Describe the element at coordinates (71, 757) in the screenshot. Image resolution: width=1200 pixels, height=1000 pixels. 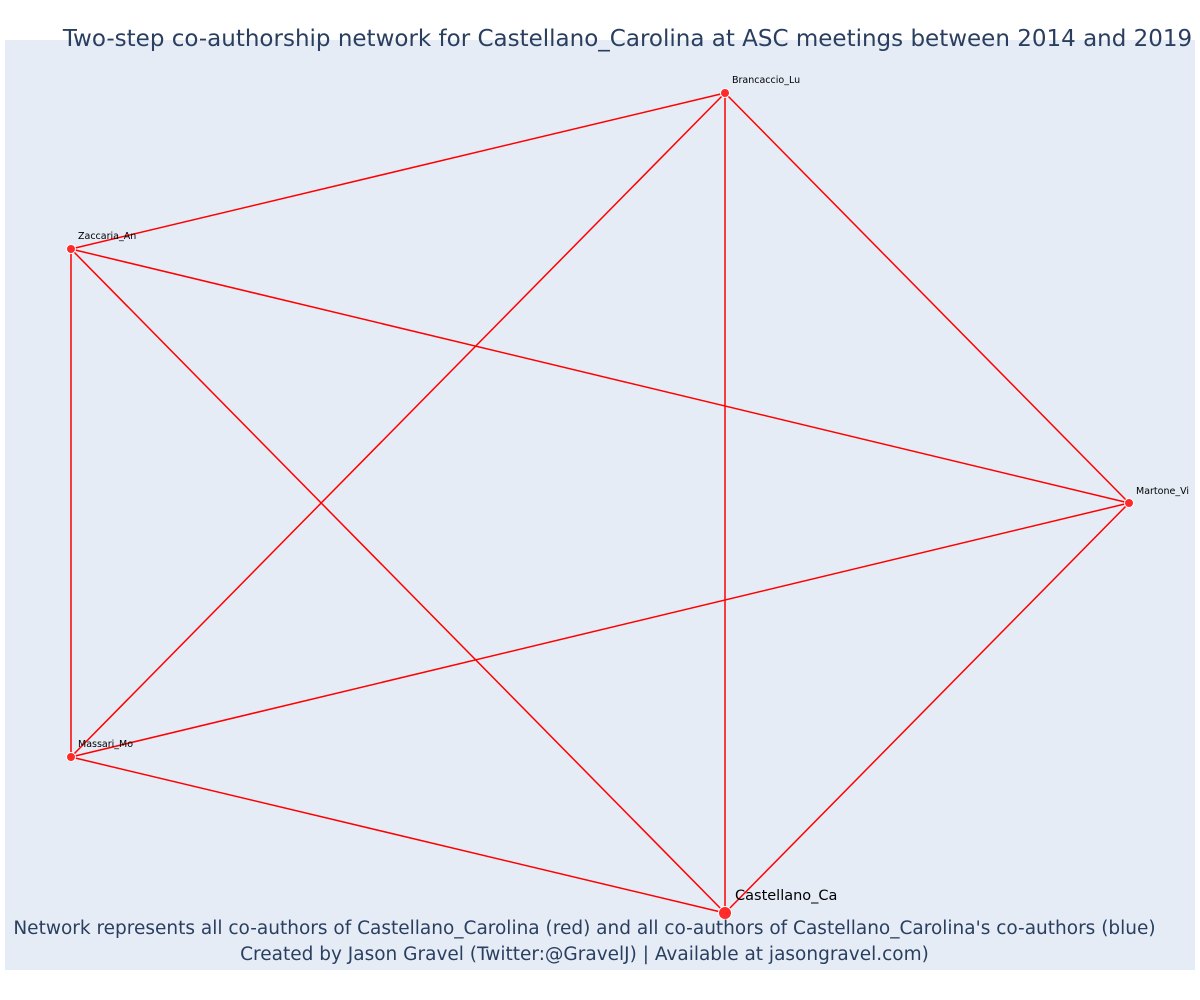
I see `node-massari` at that location.